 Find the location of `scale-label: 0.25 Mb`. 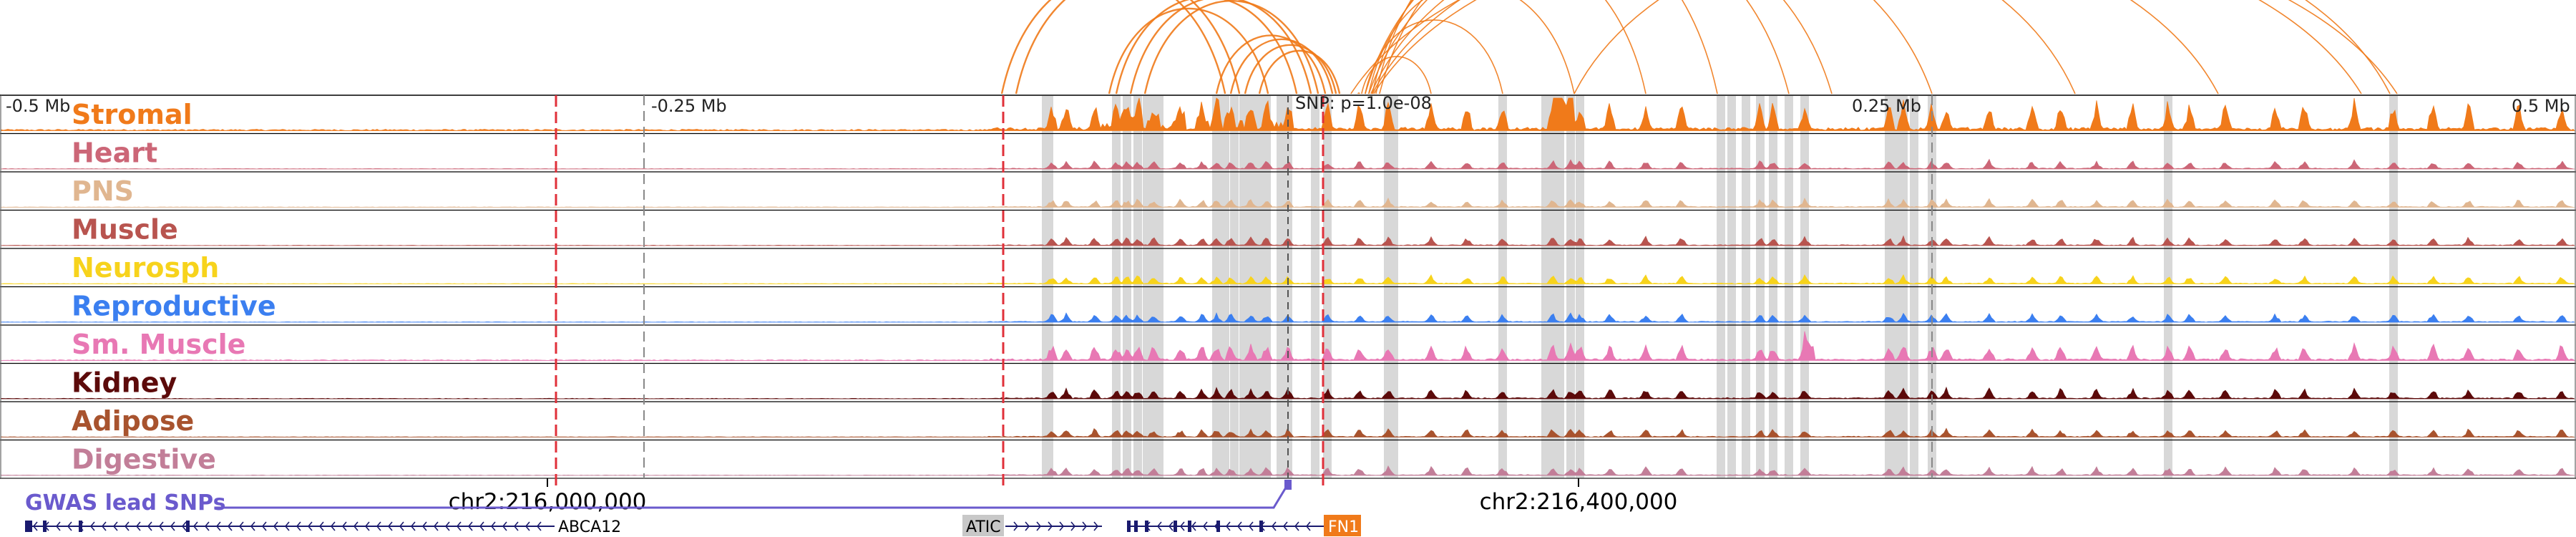

scale-label: 0.25 Mb is located at coordinates (1886, 106).